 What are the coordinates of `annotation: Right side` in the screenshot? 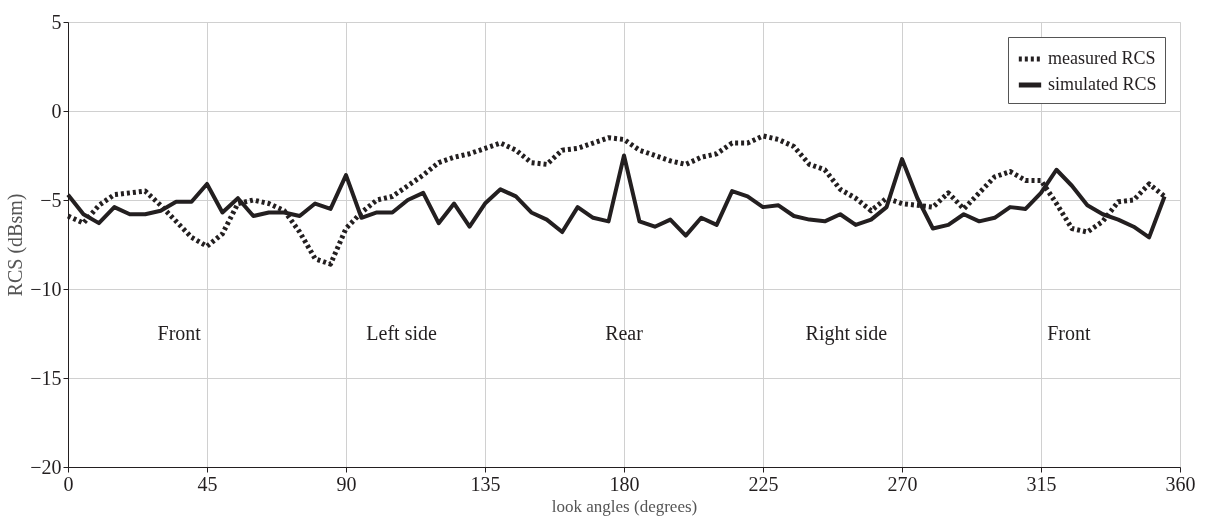 It's located at (846, 333).